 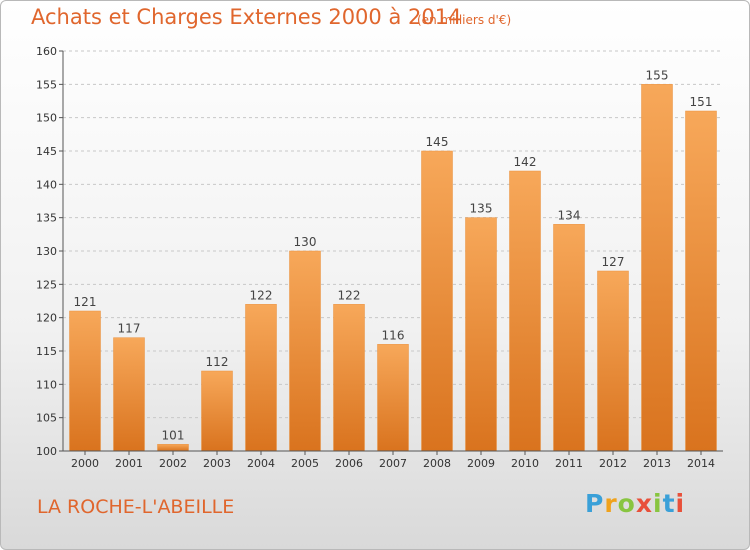 I want to click on bar-2006, so click(x=349, y=378).